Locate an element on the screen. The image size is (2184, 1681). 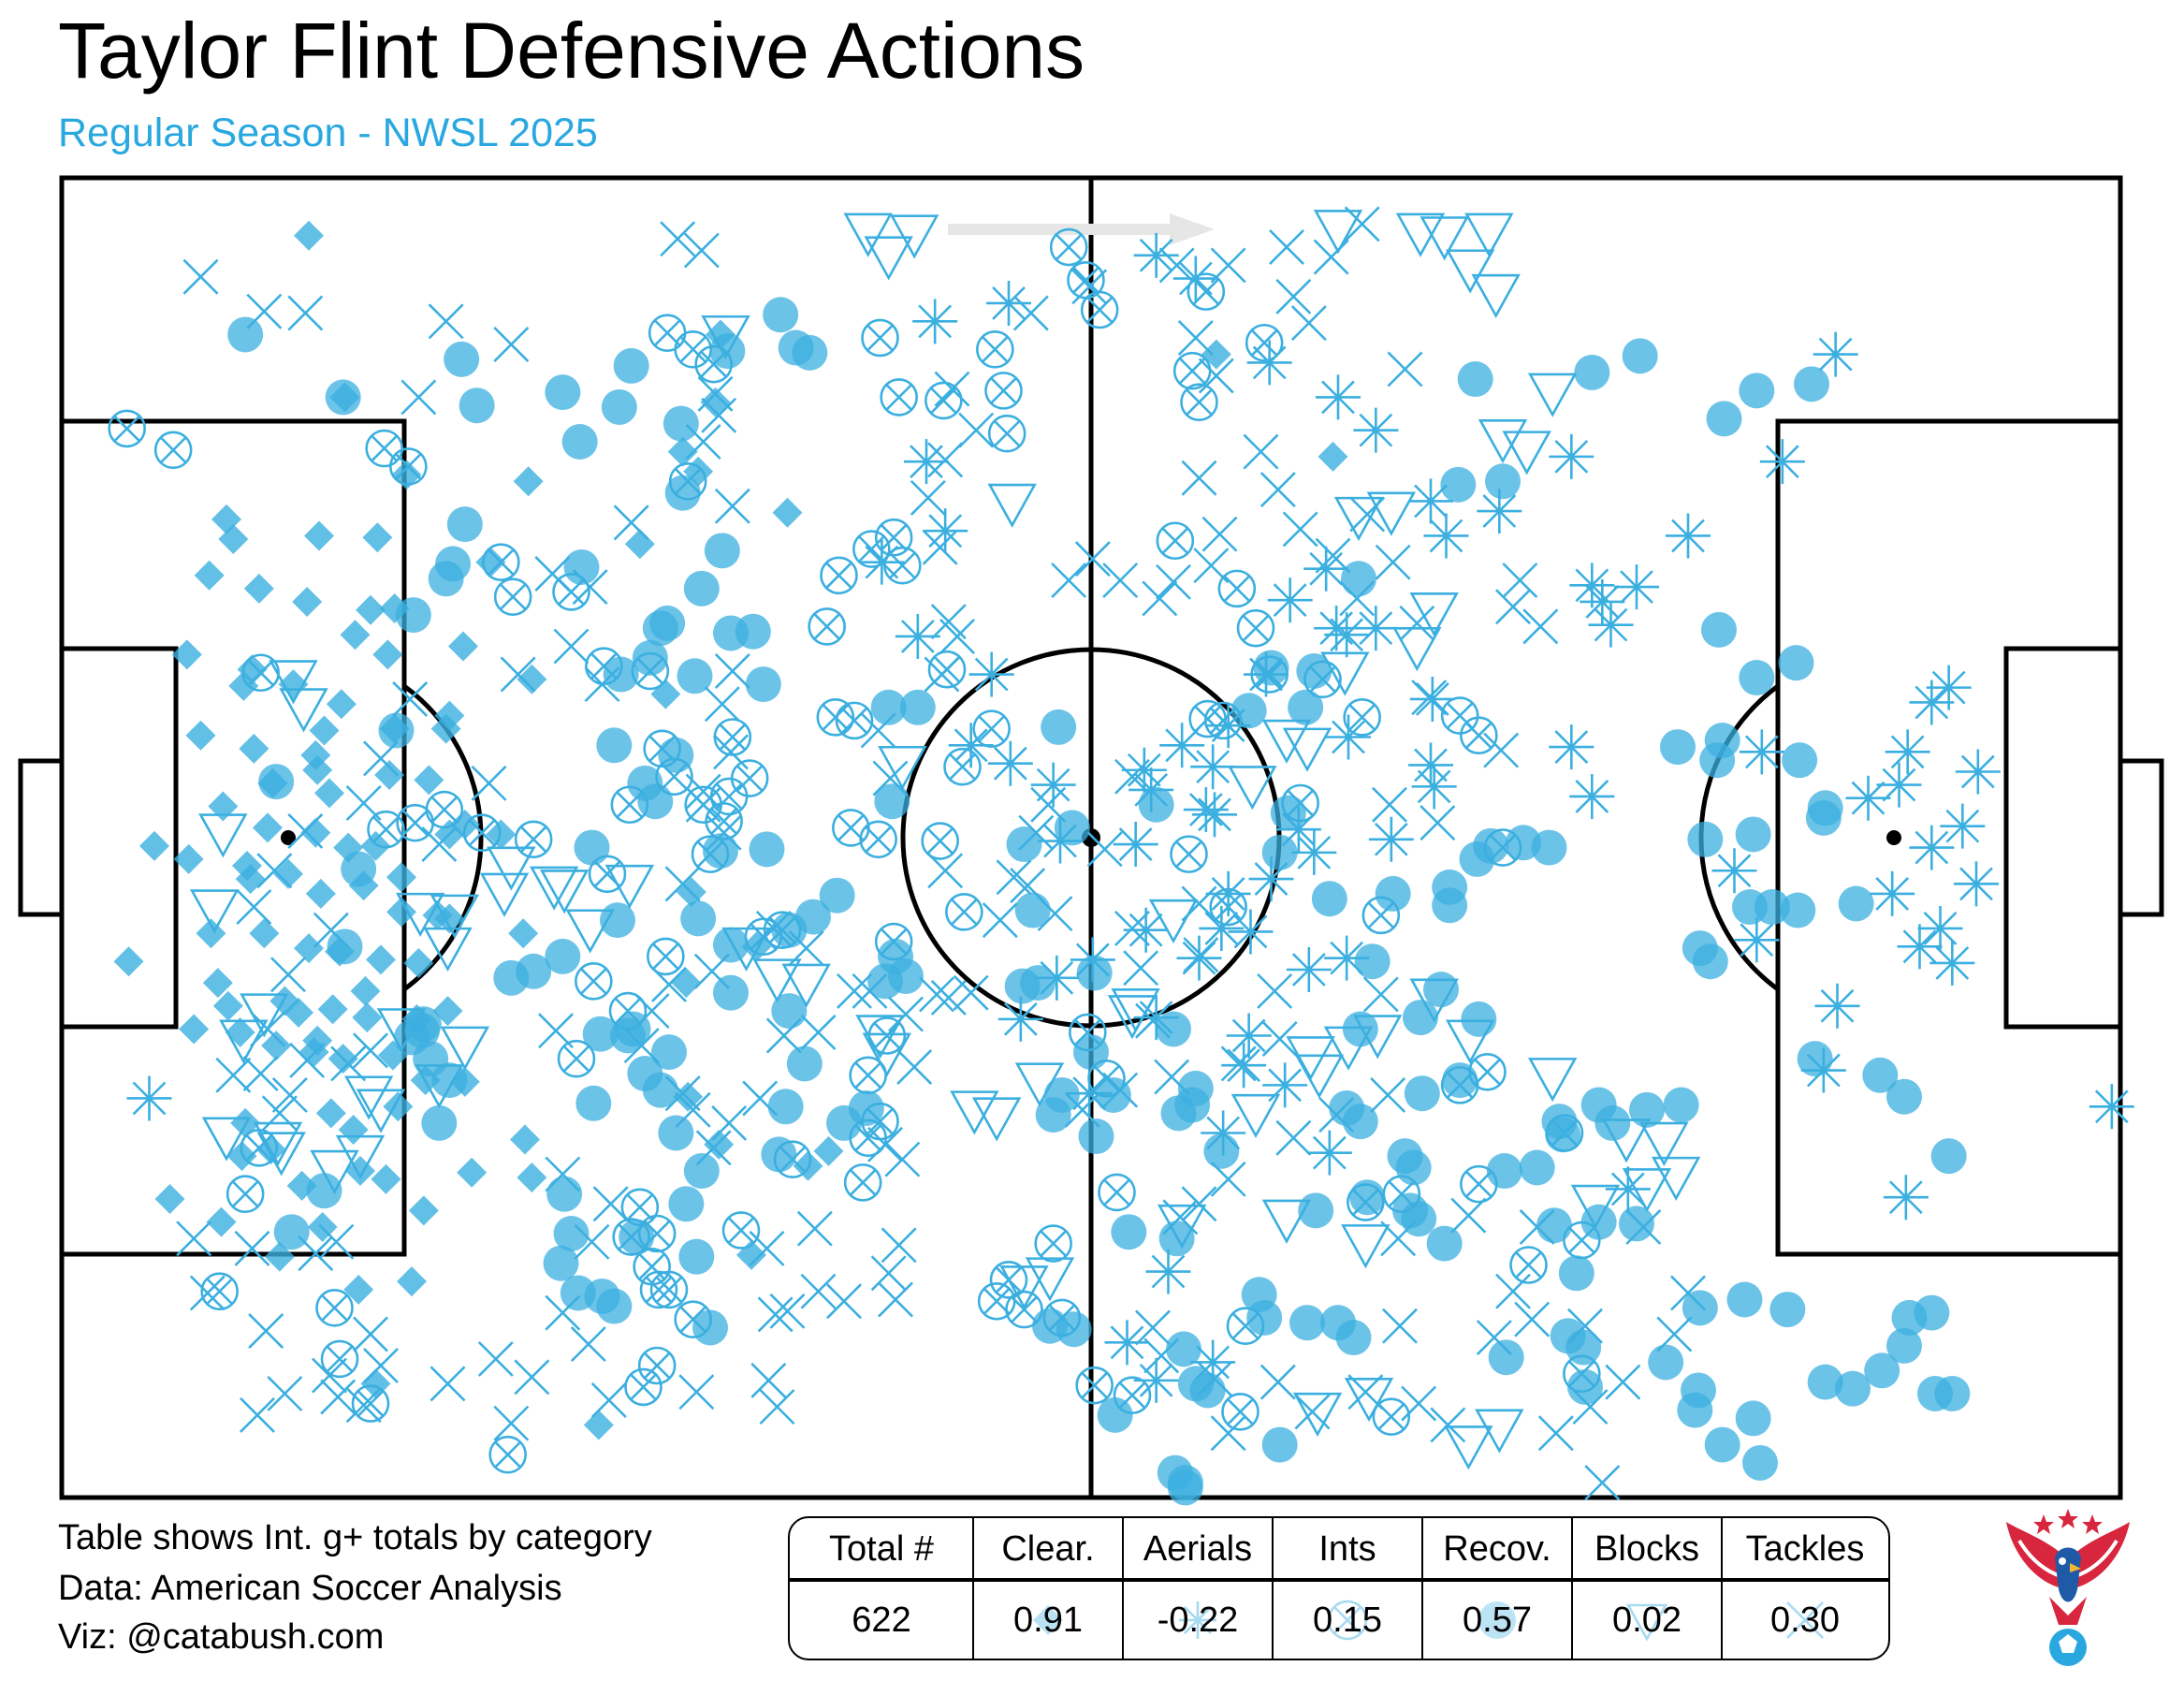
table-value-aerials: -0.22 is located at coordinates (1198, 1620).